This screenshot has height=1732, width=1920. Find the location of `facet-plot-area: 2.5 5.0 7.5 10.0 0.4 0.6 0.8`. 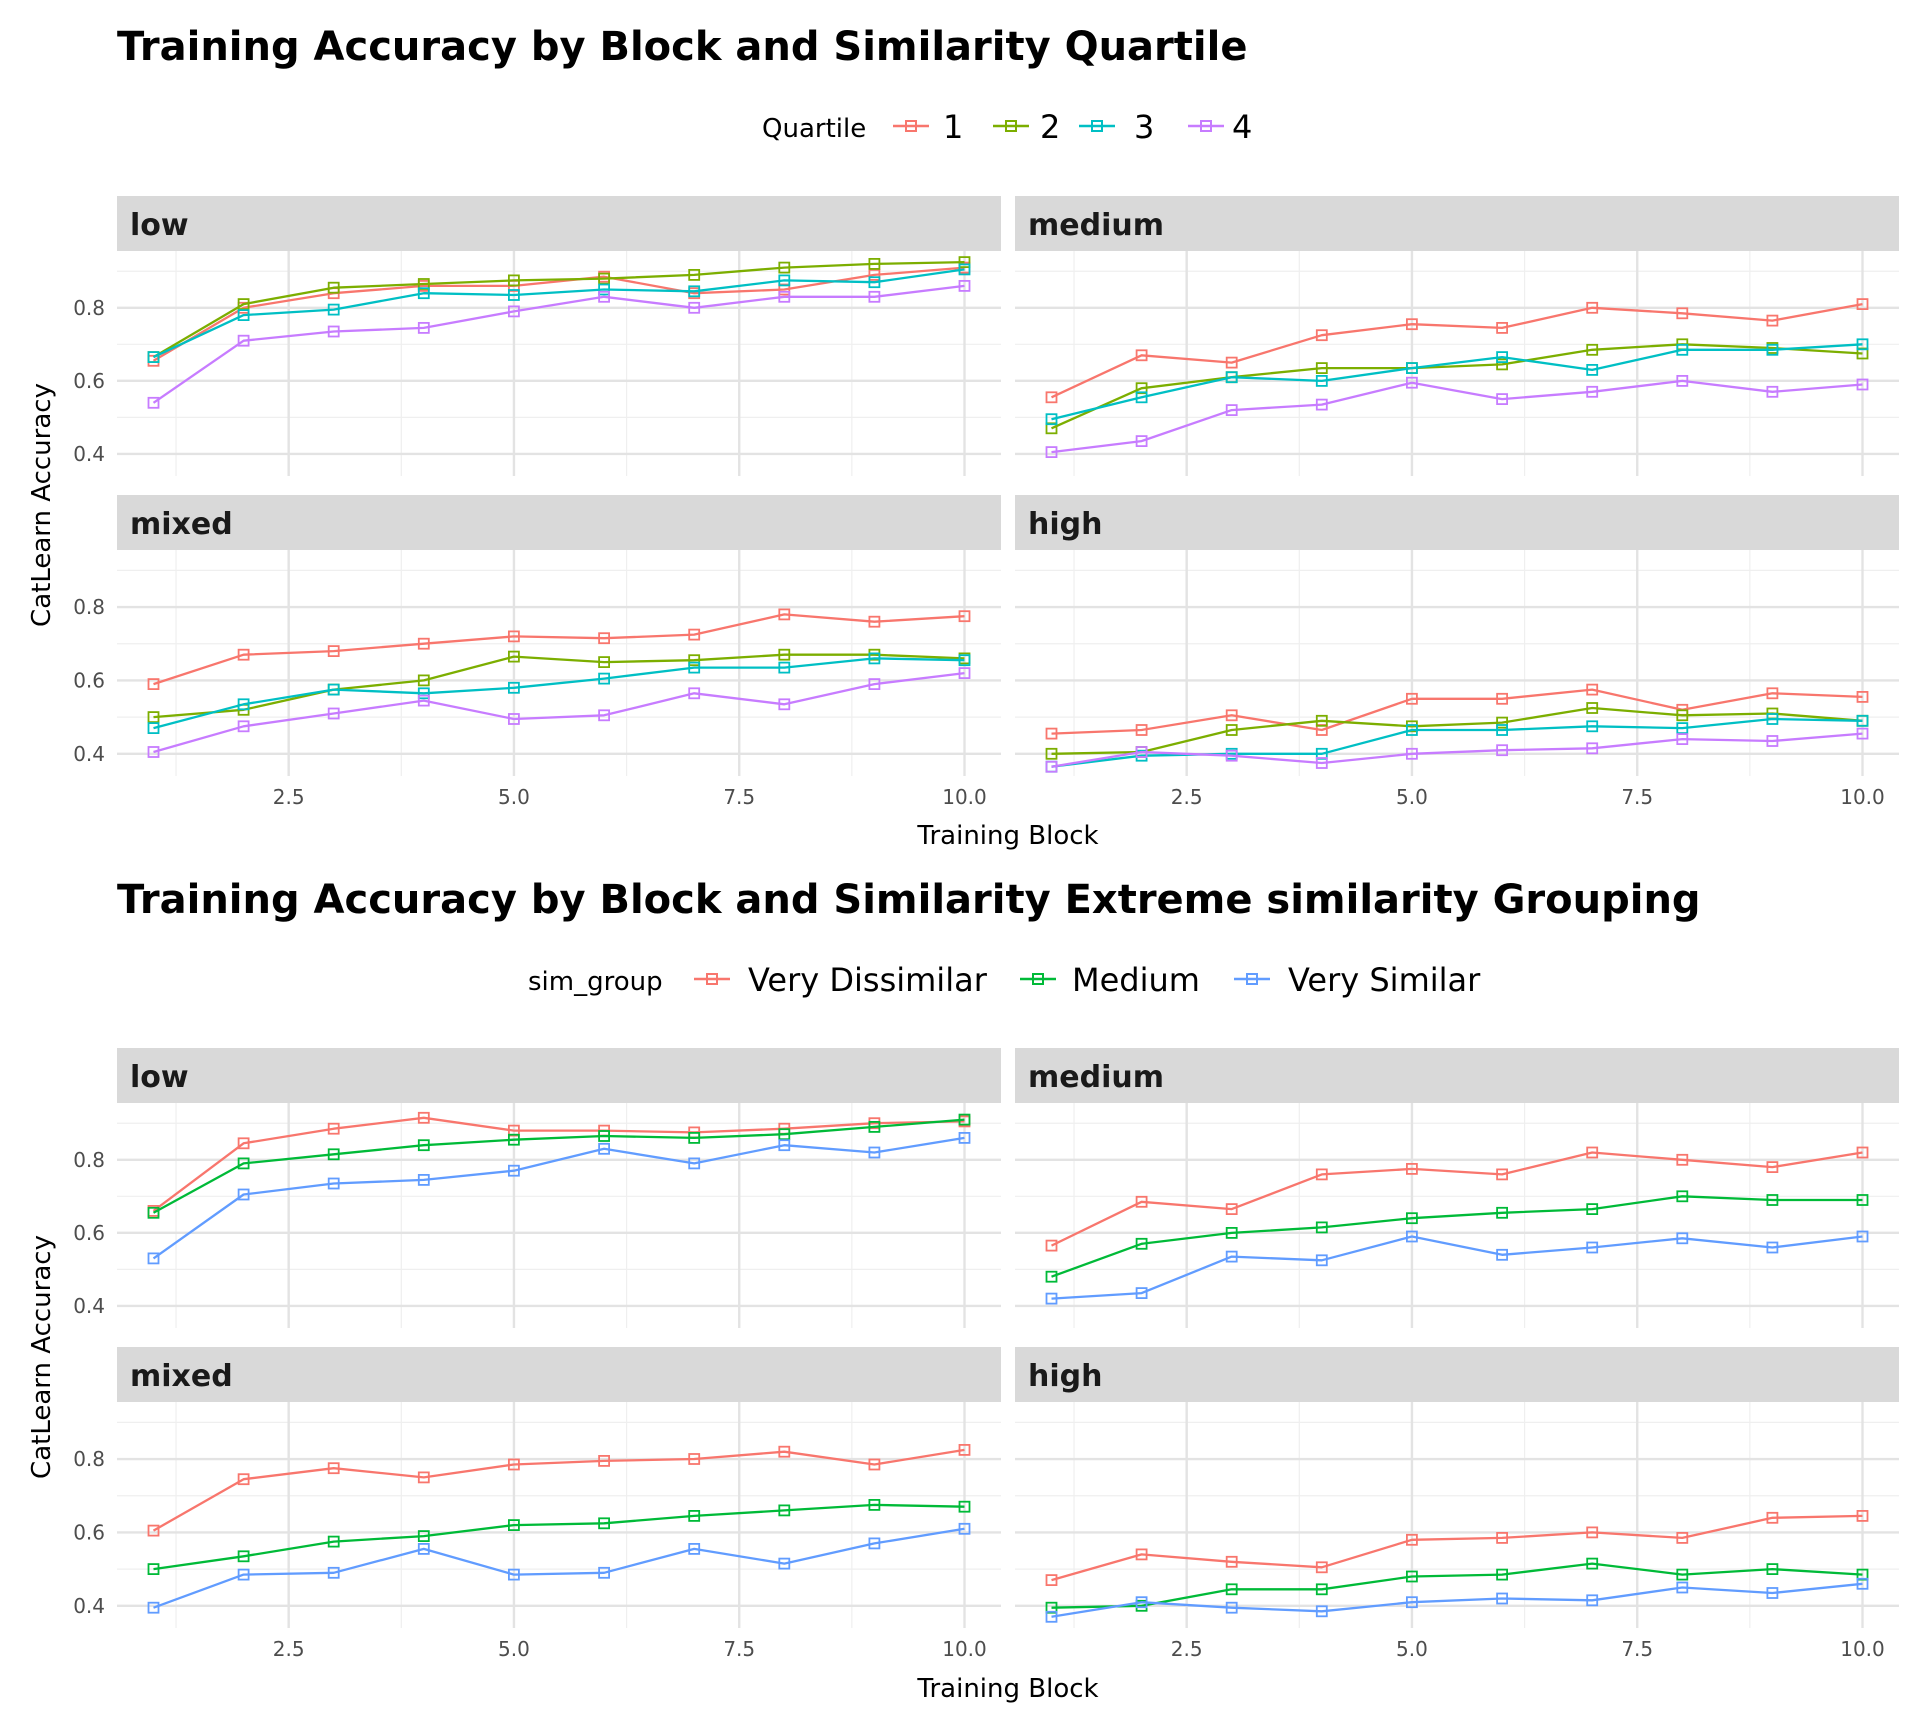

facet-plot-area: 2.5 5.0 7.5 10.0 0.4 0.6 0.8 is located at coordinates (537, 1531).